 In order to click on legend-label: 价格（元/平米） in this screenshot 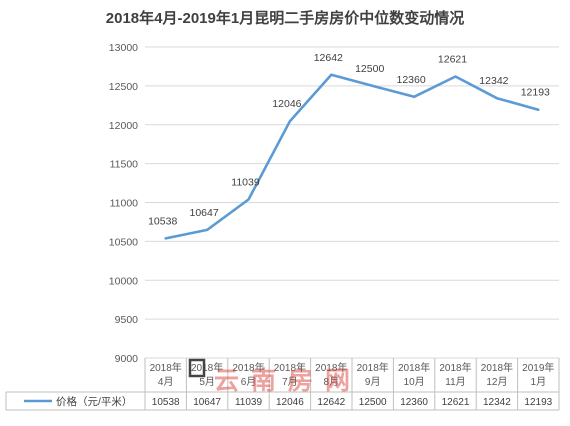, I will do `click(94, 401)`.